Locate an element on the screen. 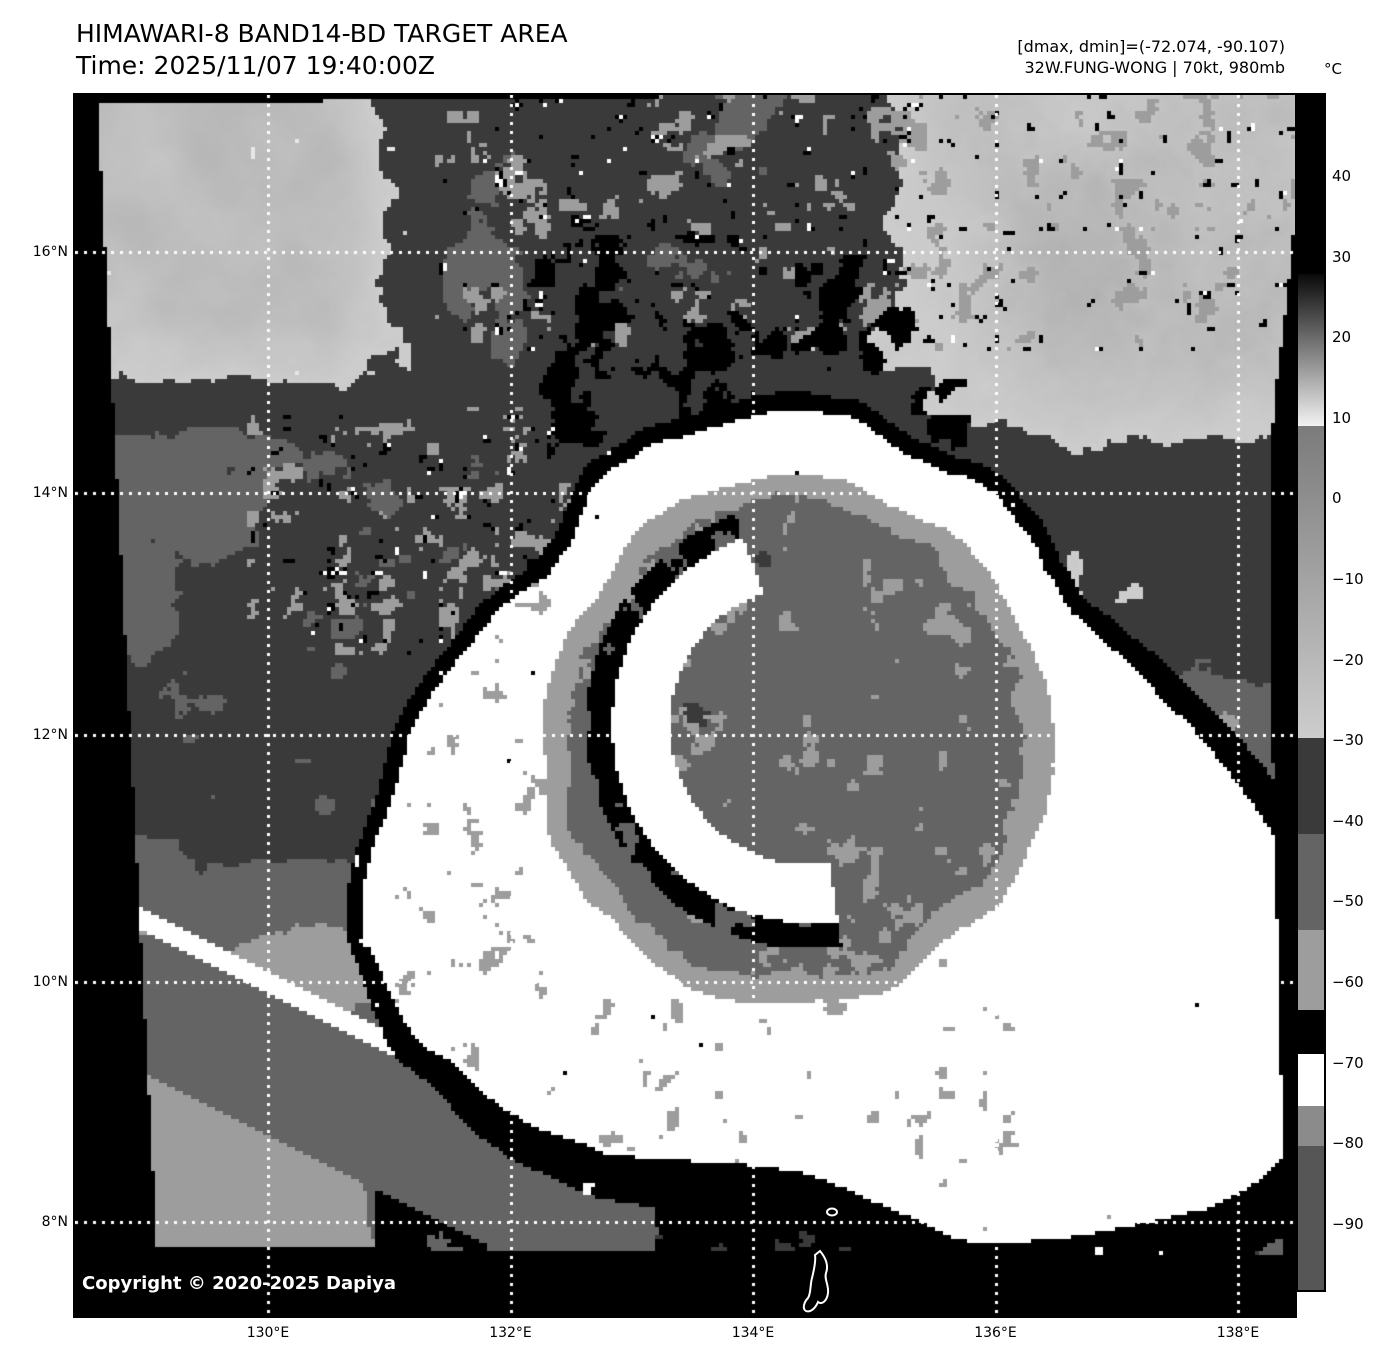 This screenshot has height=1359, width=1390. colorbar-tick-label: 0 is located at coordinates (1337, 498).